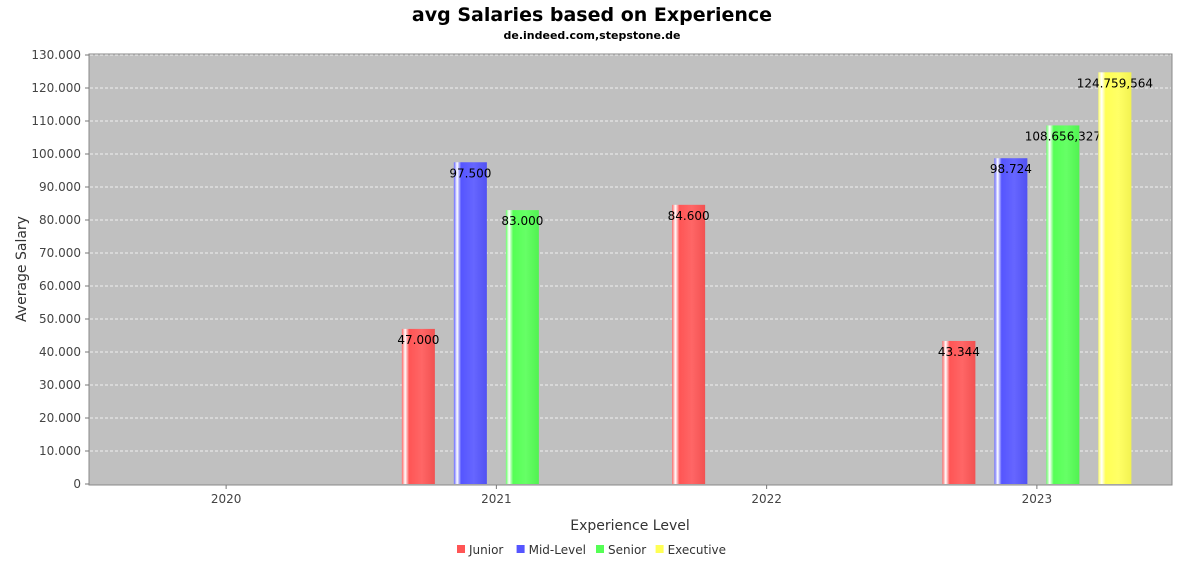  Describe the element at coordinates (959, 352) in the screenshot. I see `data-label: 43.344` at that location.